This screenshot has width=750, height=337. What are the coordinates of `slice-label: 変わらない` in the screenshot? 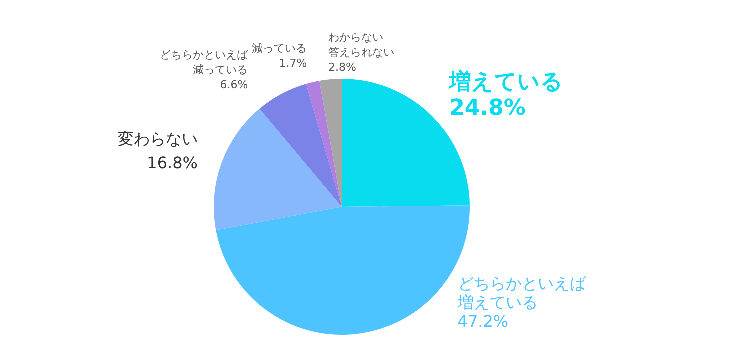 It's located at (158, 138).